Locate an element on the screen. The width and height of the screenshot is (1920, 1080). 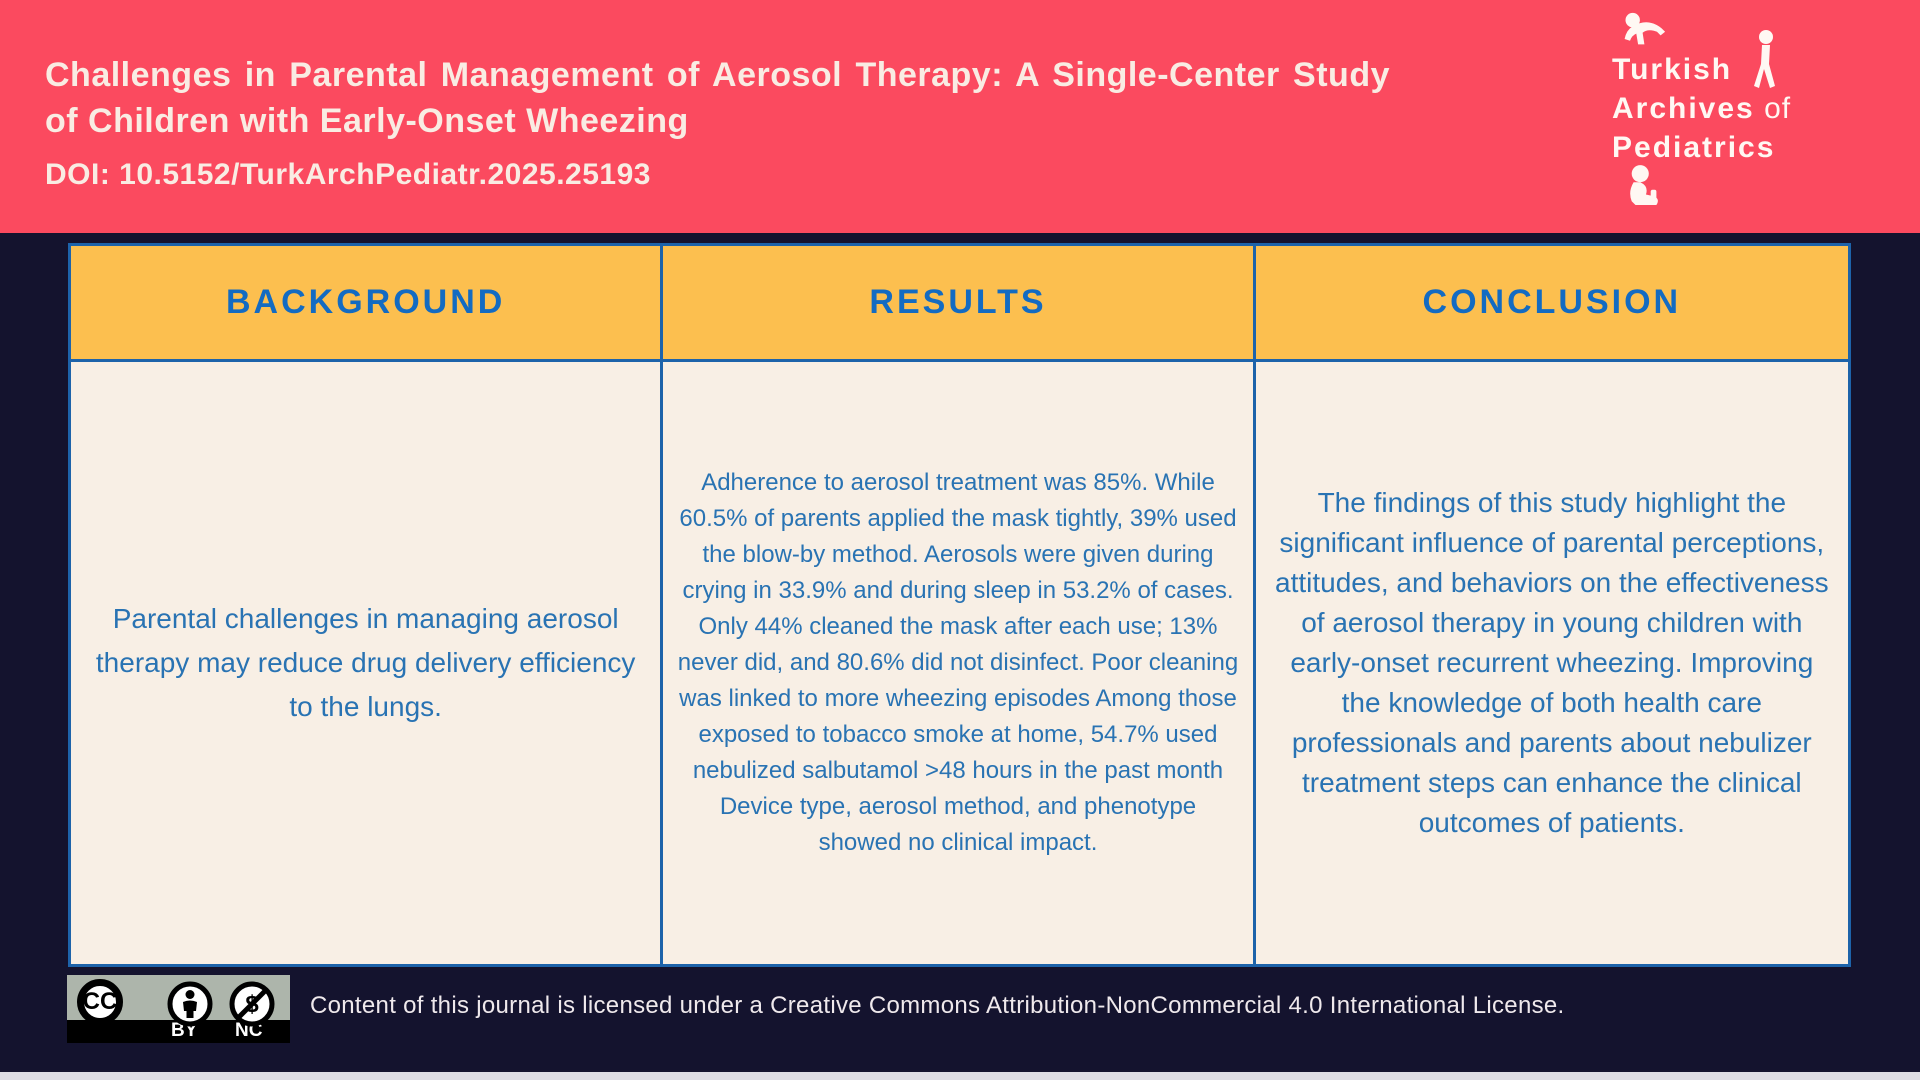
sitting-baby-icon is located at coordinates (1644, 185).